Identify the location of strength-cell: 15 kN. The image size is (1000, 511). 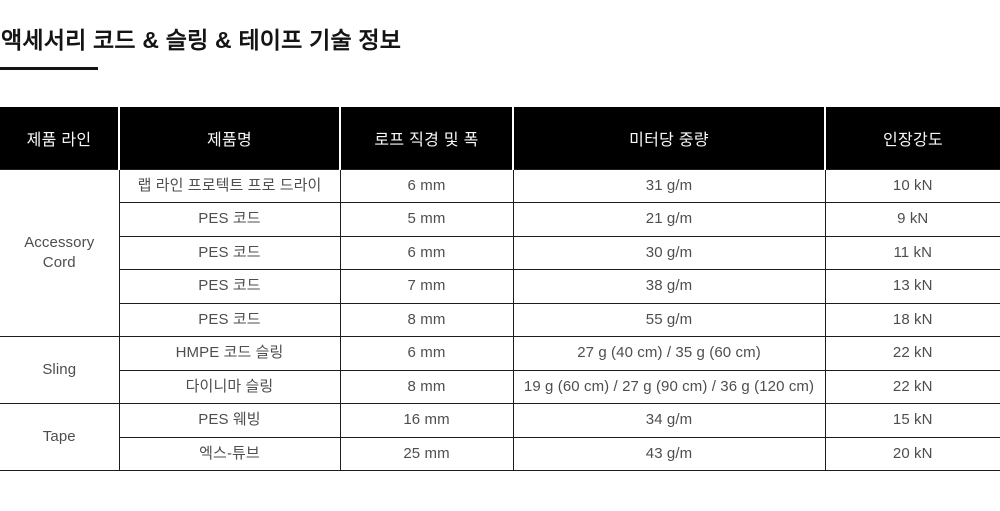
(912, 420).